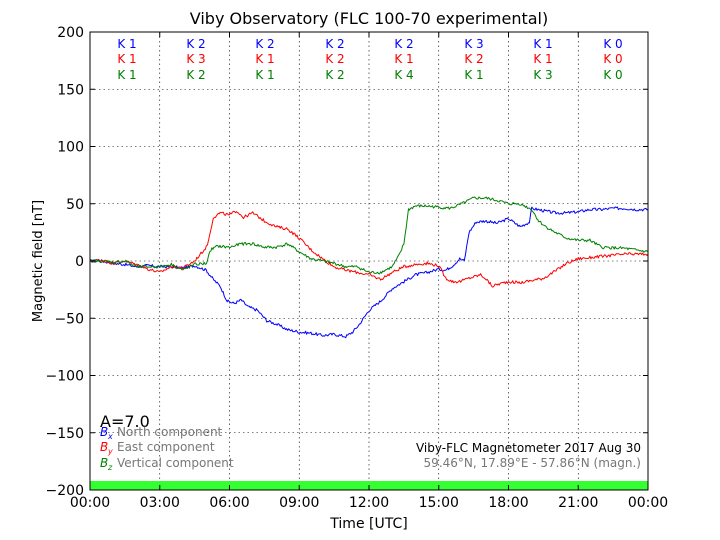 The width and height of the screenshot is (720, 540). I want to click on y-tick-label: 100, so click(70, 148).